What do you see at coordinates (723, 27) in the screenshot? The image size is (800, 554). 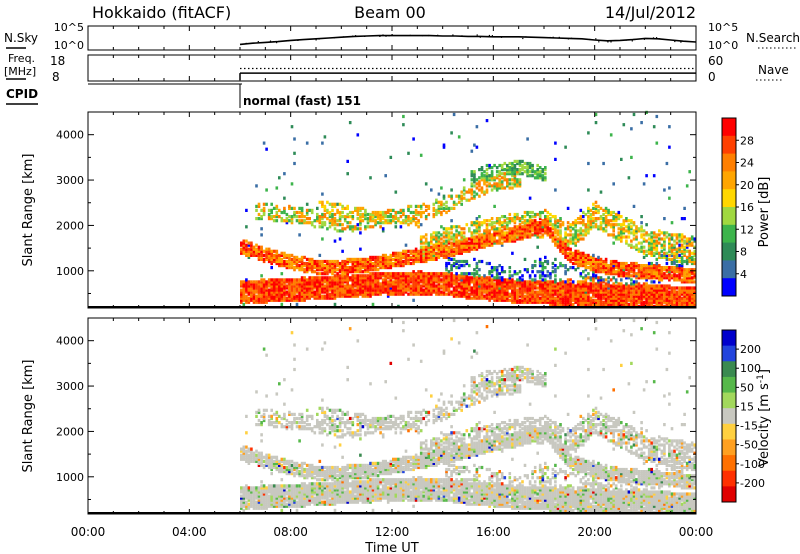 I see `noise-right-tick-high: 10^5` at bounding box center [723, 27].